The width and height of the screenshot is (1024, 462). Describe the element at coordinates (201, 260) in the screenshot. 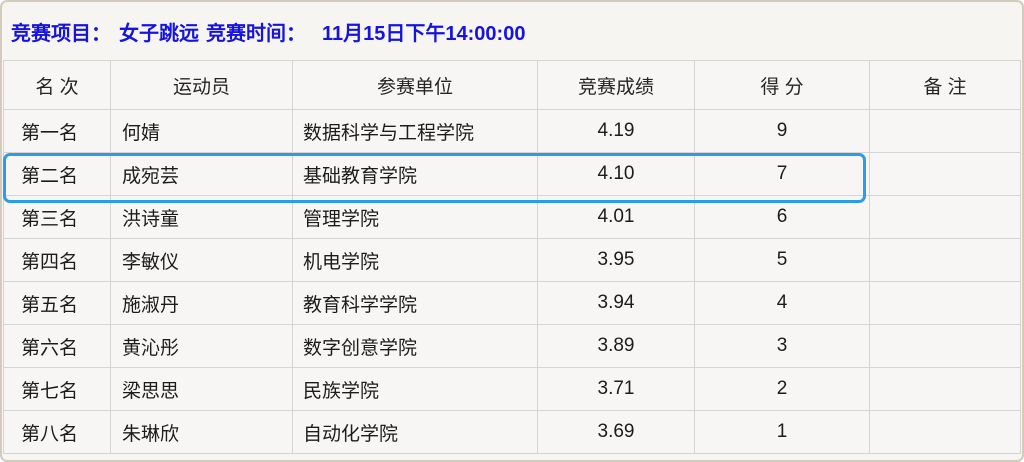

I see `athlete-cell: 李敏仪` at that location.